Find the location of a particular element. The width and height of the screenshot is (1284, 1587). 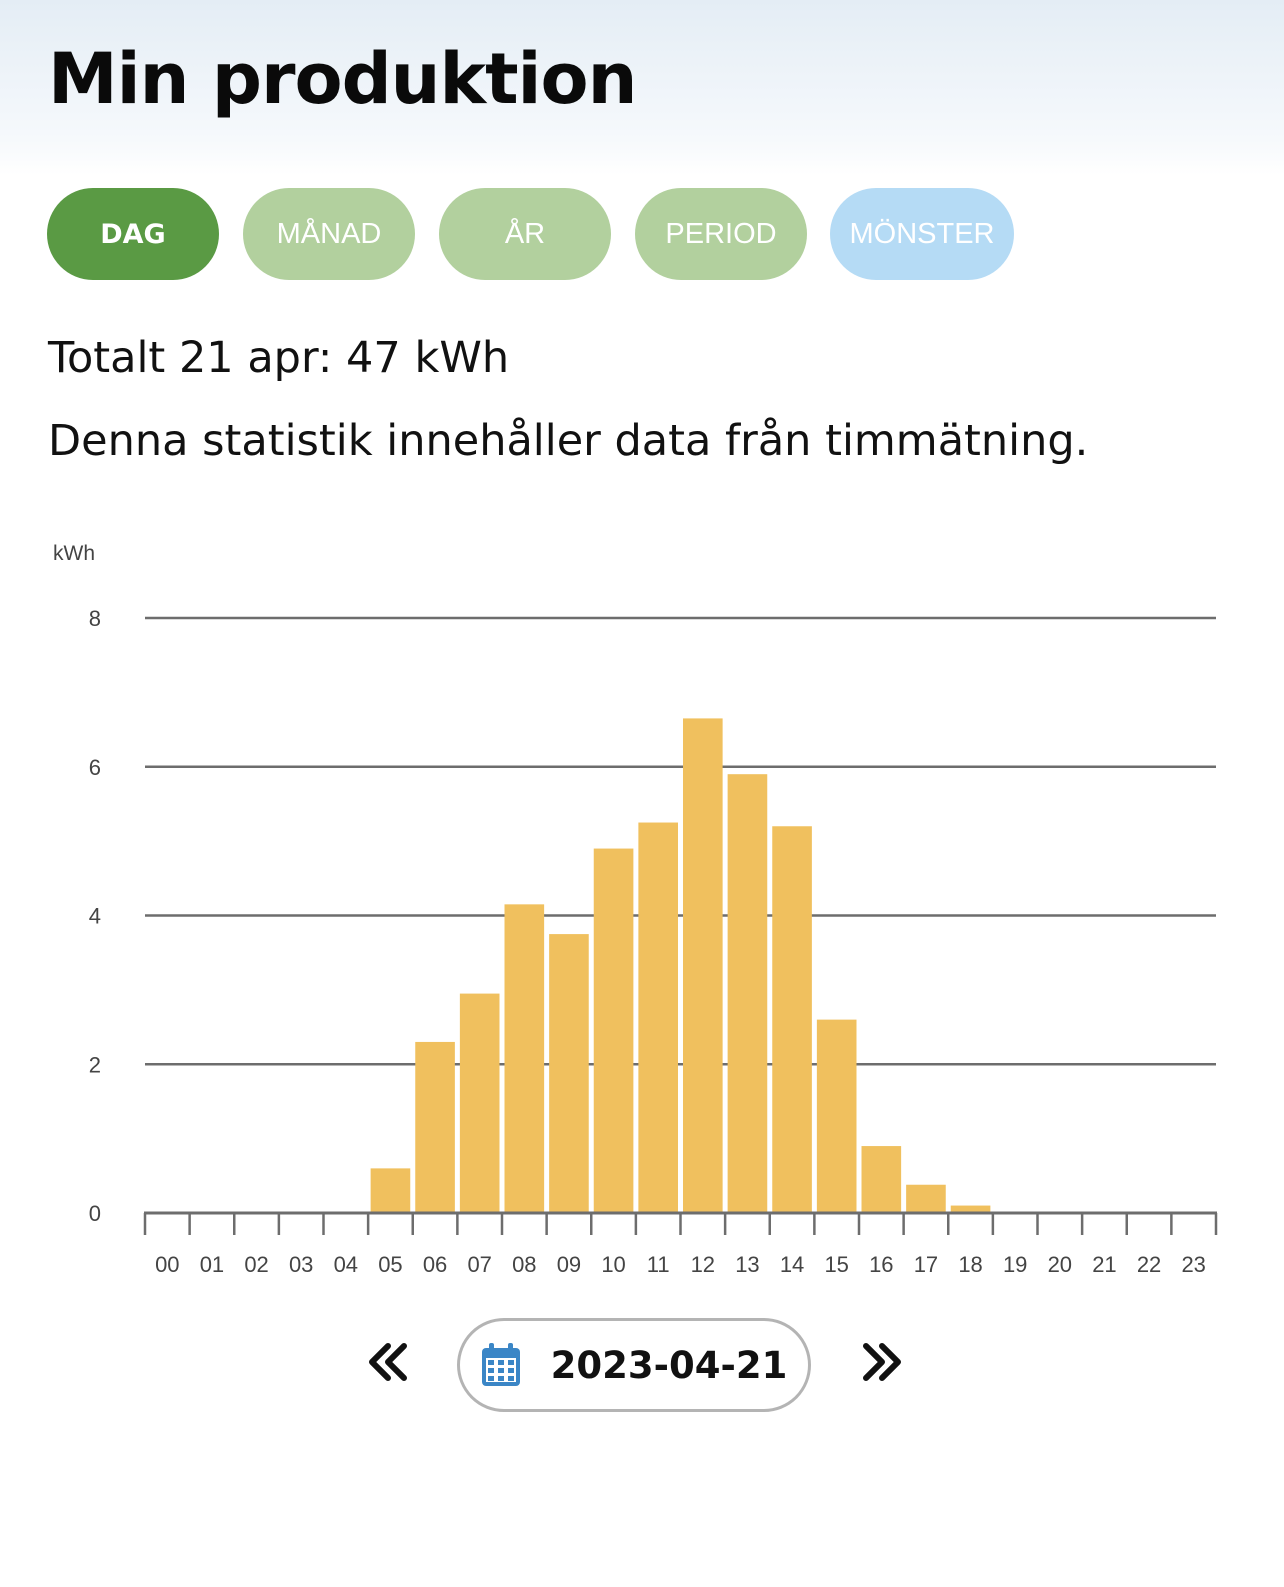

y-tick-label: 6 is located at coordinates (95, 767).